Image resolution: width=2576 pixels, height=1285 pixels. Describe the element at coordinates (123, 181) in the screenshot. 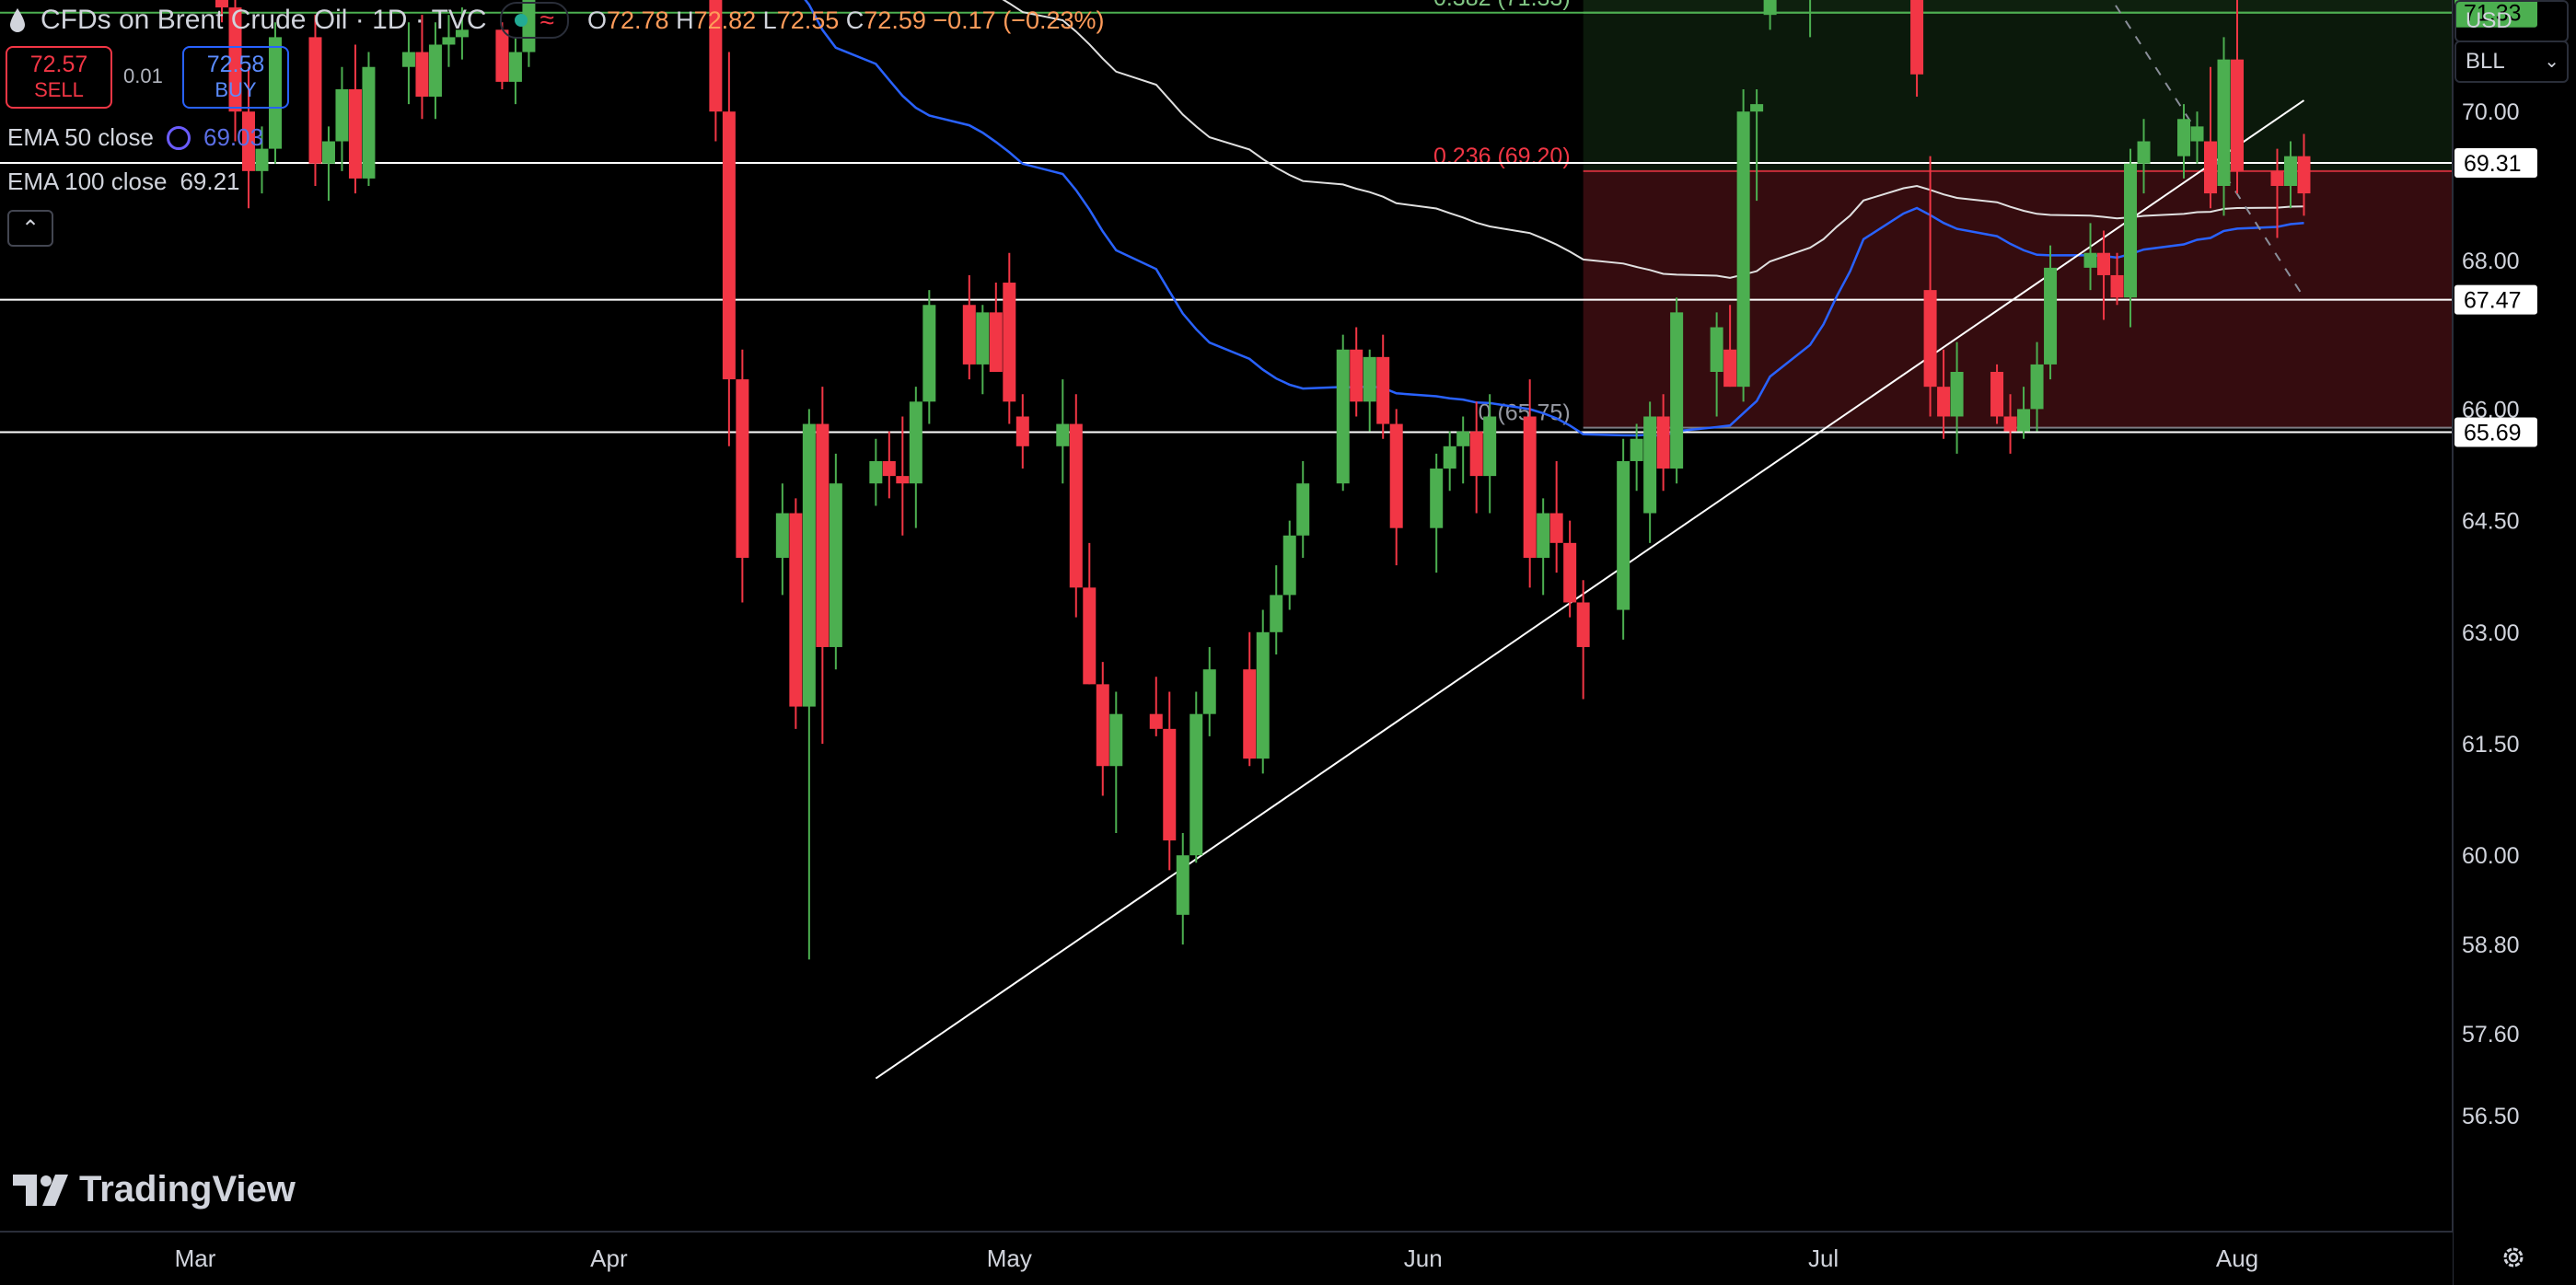

I see `ema100-legend: EMA 100 close 69.21` at that location.